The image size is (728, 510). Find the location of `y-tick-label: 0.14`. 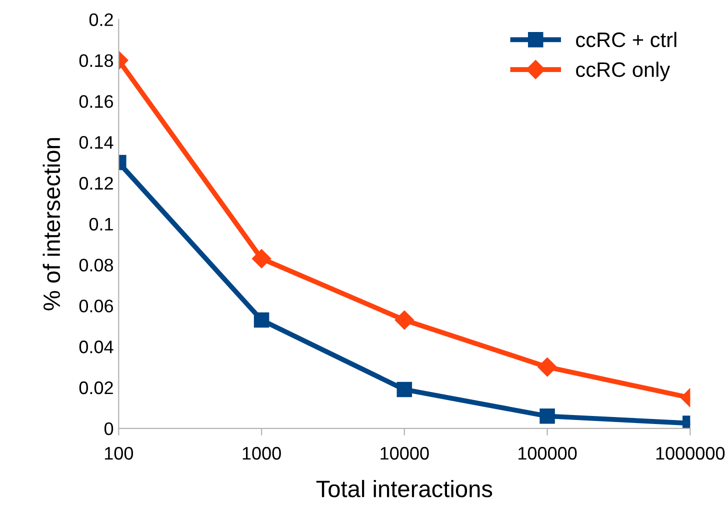

y-tick-label: 0.14 is located at coordinates (96, 142).